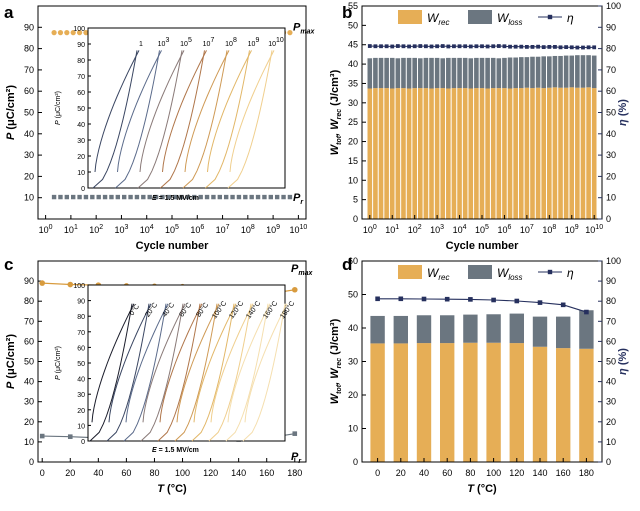  What do you see at coordinates (353, 429) in the screenshot?
I see `y-tick-label: 10` at bounding box center [353, 429].